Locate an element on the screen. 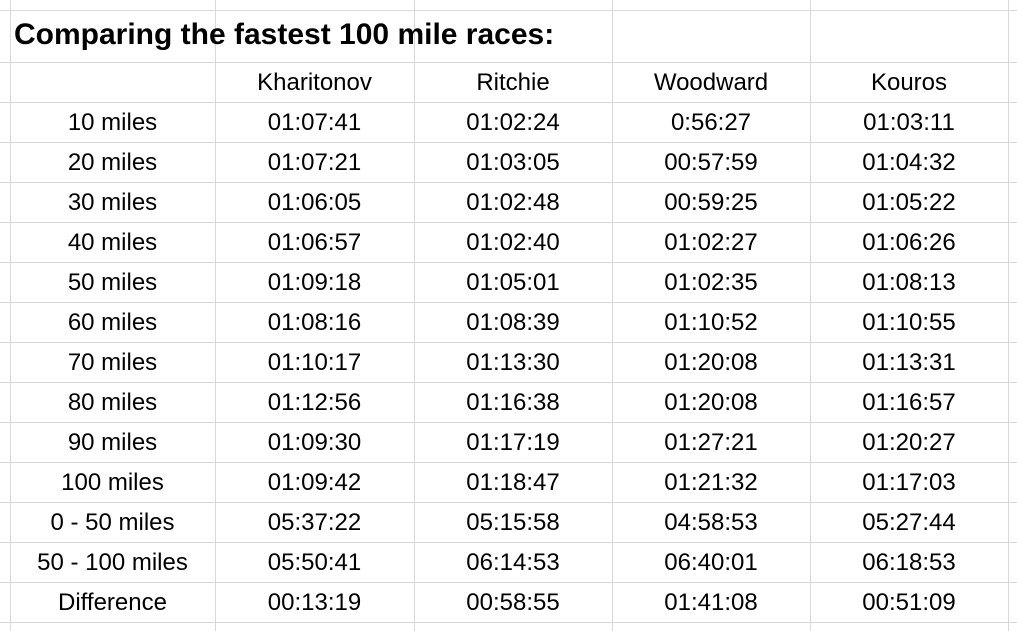 The height and width of the screenshot is (631, 1017). row-label: 70 miles is located at coordinates (112, 362).